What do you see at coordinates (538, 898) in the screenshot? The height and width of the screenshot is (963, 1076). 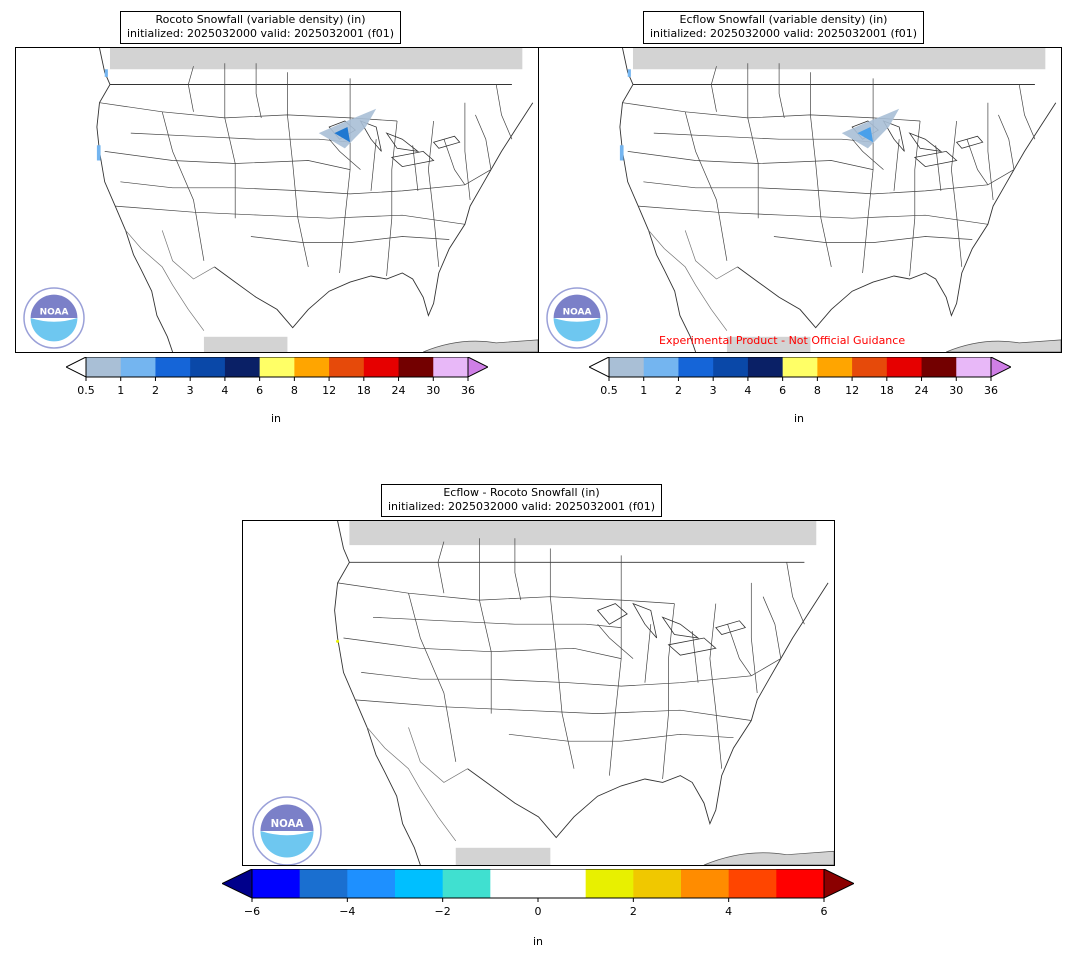 I see `panel3-colorbar: −6 −4 −2 0 2 4 6` at bounding box center [538, 898].